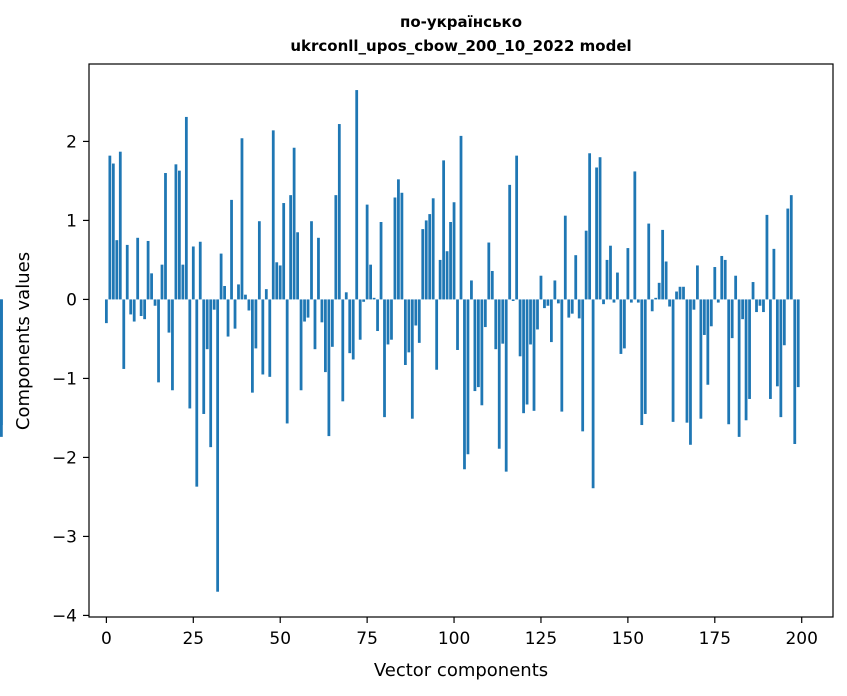 The height and width of the screenshot is (696, 847). I want to click on x-axis-ticks: 0 25 50 75 100 125 150 175 200, so click(459, 633).